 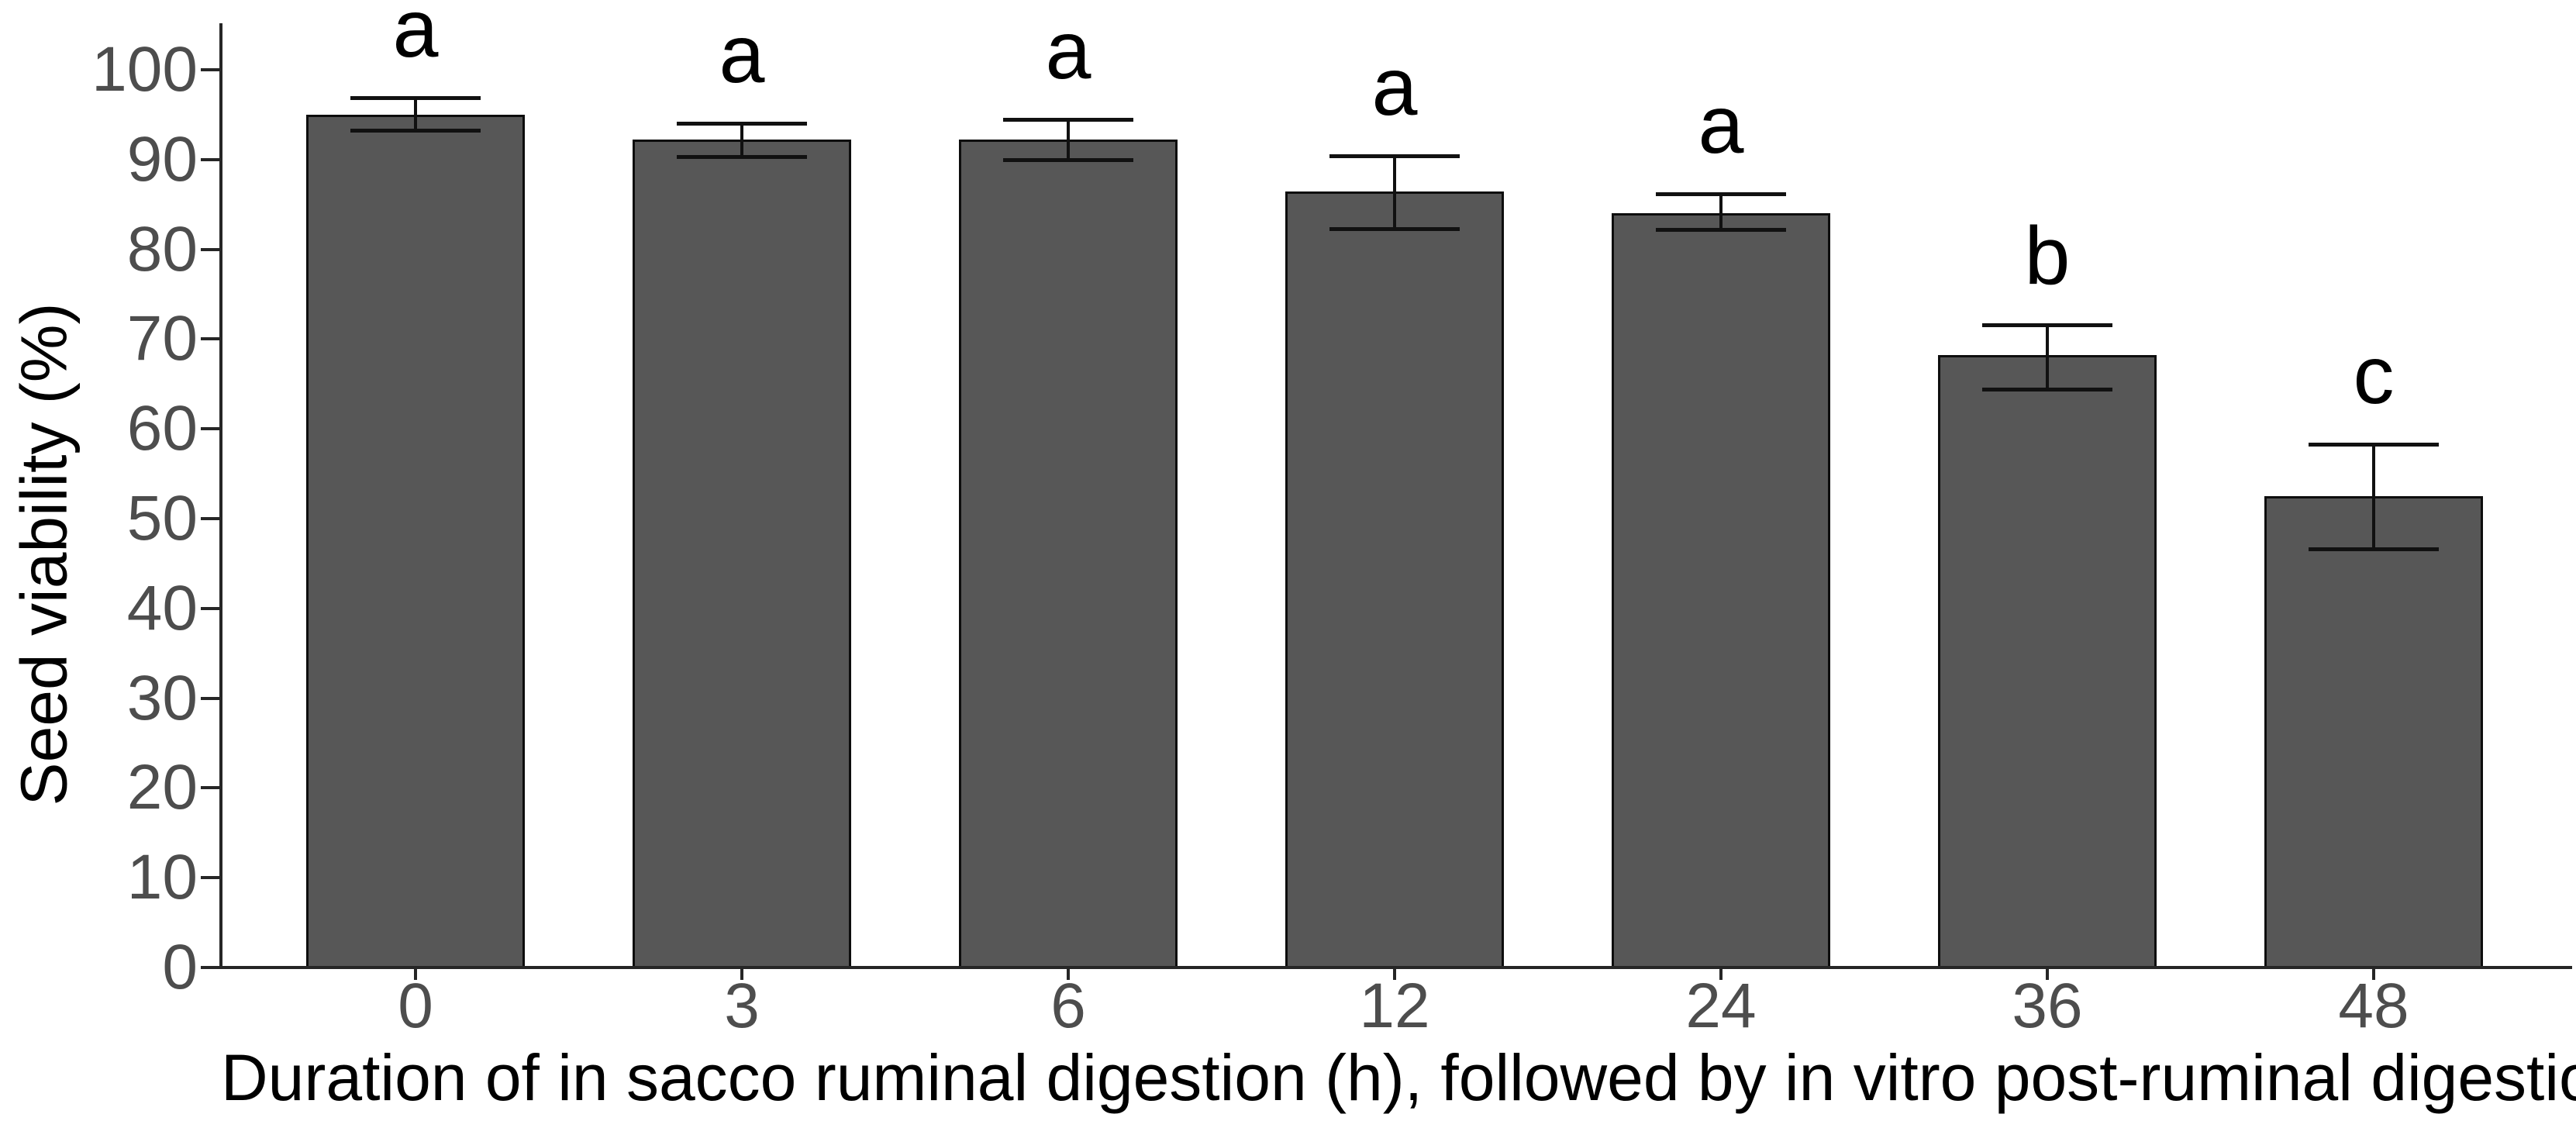 I want to click on y-axis-line, so click(x=220, y=496).